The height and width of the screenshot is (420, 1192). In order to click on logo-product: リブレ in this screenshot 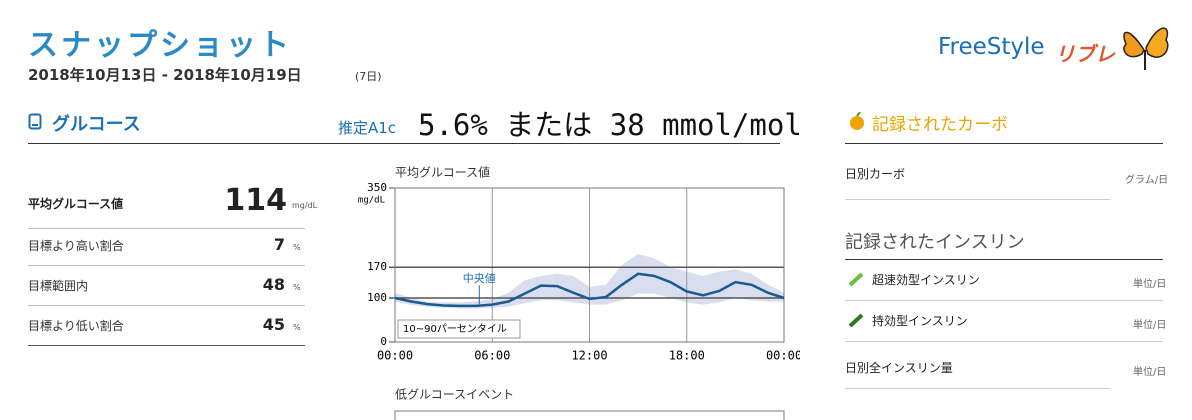, I will do `click(1085, 54)`.